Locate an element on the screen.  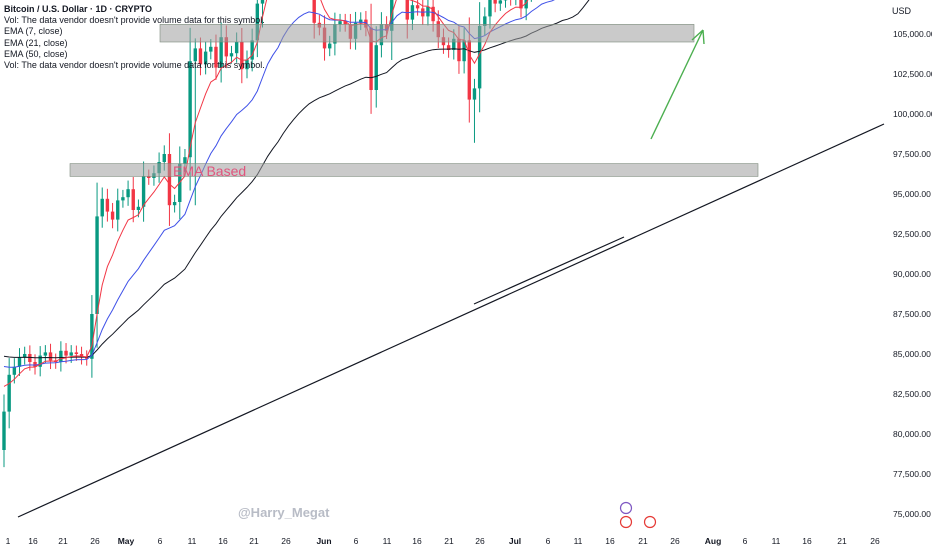
currency-label: USD is located at coordinates (901, 11).